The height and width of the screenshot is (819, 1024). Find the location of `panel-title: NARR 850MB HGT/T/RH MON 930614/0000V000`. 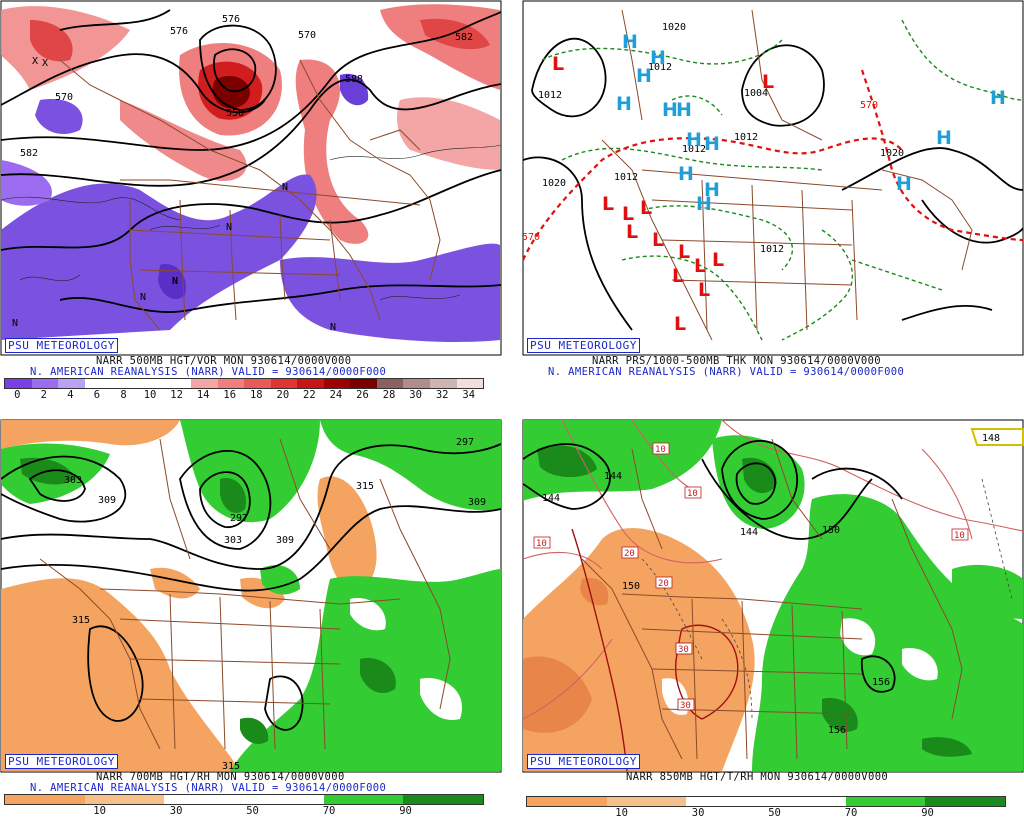

panel-title: NARR 850MB HGT/T/RH MON 930614/0000V000 is located at coordinates (757, 777).